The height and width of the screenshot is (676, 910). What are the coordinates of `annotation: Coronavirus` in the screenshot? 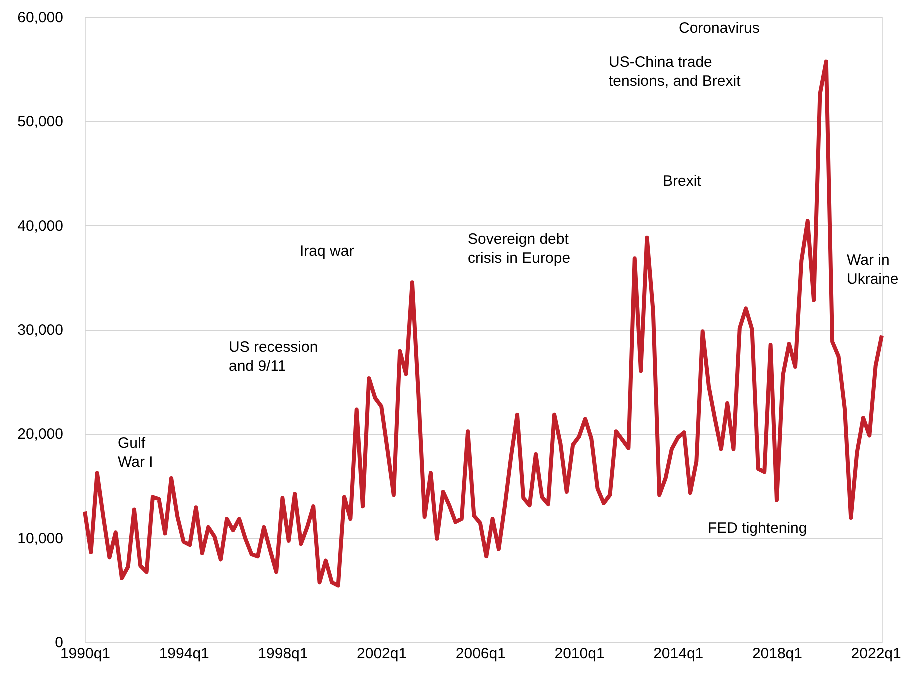 It's located at (719, 28).